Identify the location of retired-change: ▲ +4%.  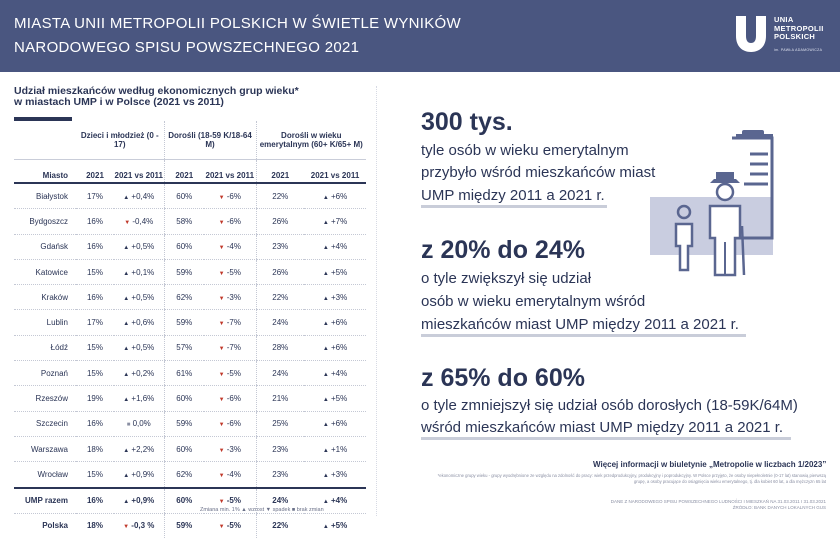
(335, 500).